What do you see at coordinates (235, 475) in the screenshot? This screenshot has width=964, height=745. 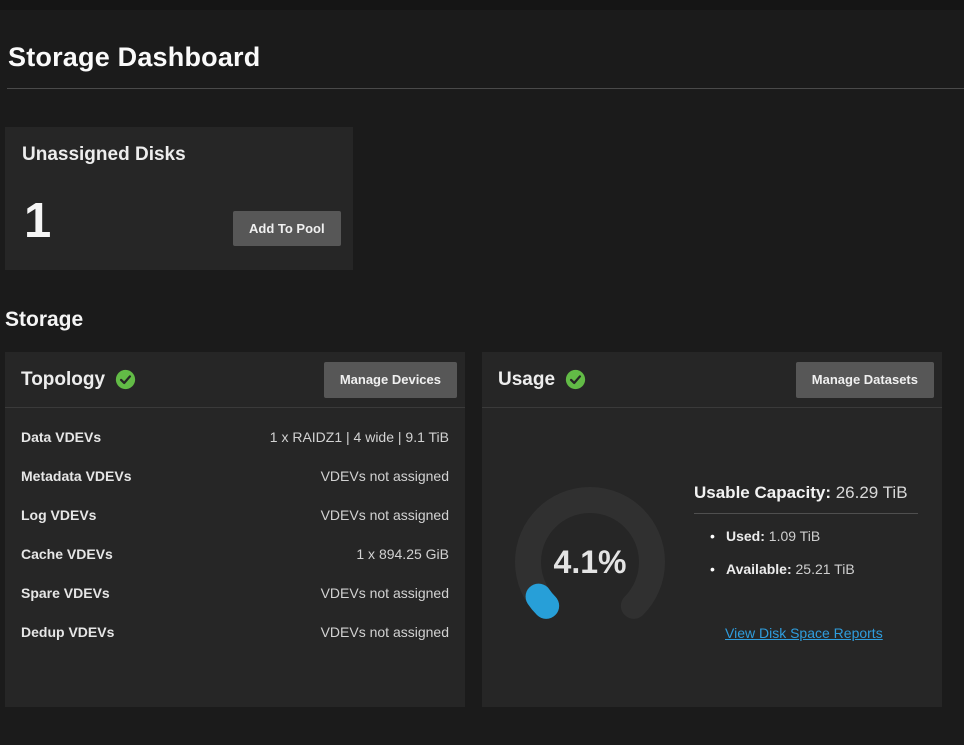 I see `topology-row: Metadata VDEVs VDEVs not assigned` at bounding box center [235, 475].